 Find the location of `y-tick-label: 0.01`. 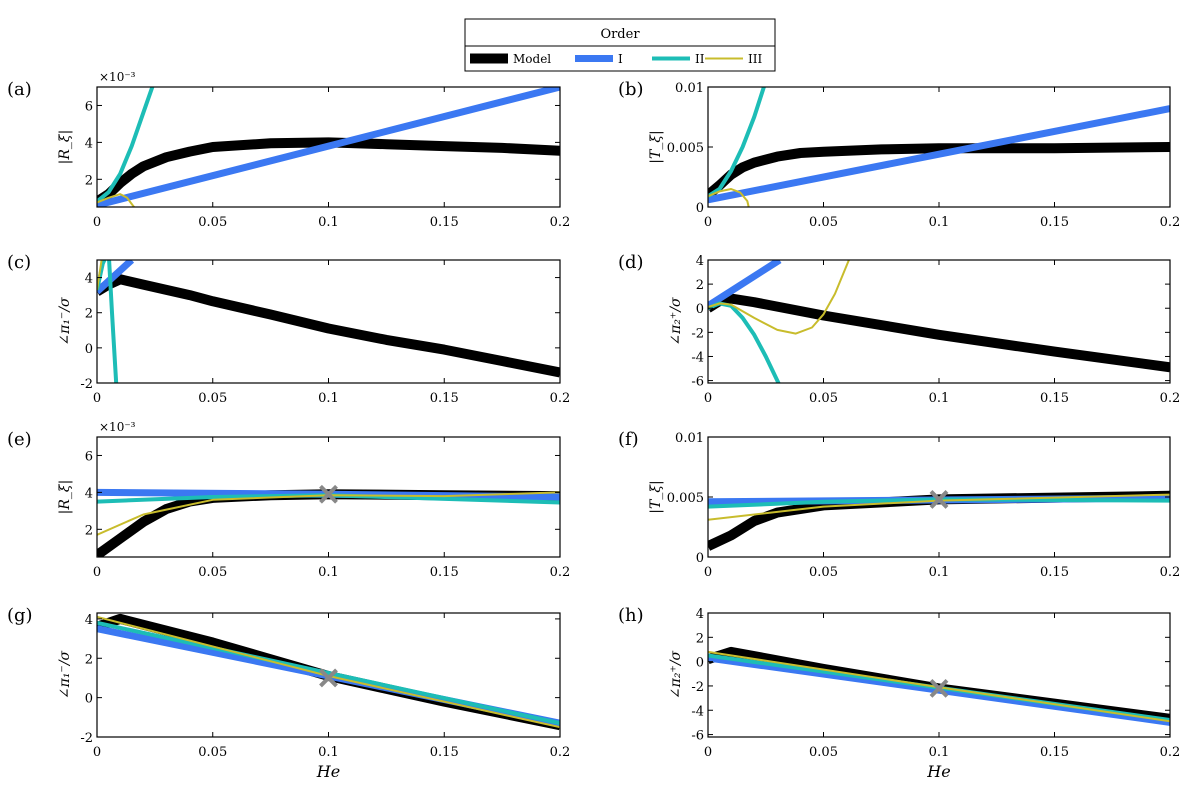

y-tick-label: 0.01 is located at coordinates (689, 88).